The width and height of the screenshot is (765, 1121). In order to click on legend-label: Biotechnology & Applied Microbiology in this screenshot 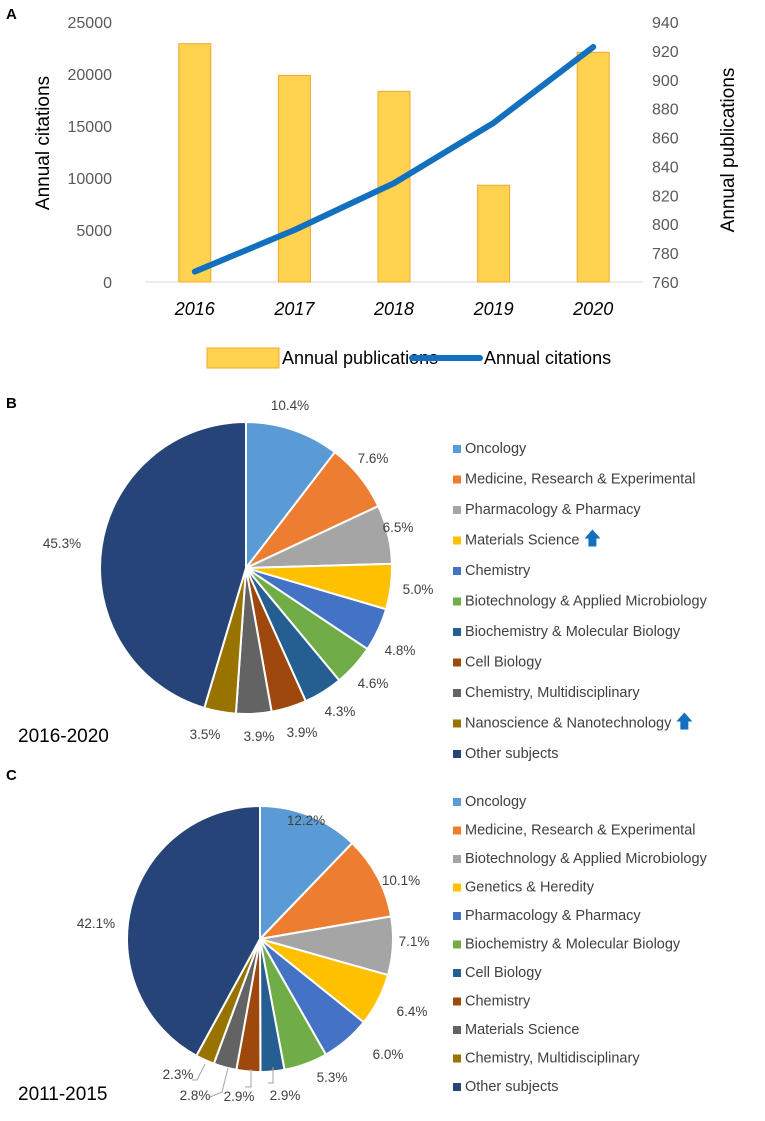, I will do `click(586, 859)`.